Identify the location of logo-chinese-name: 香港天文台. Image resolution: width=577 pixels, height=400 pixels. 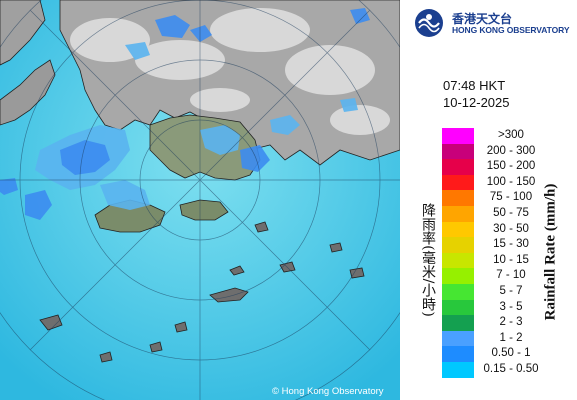
(482, 19).